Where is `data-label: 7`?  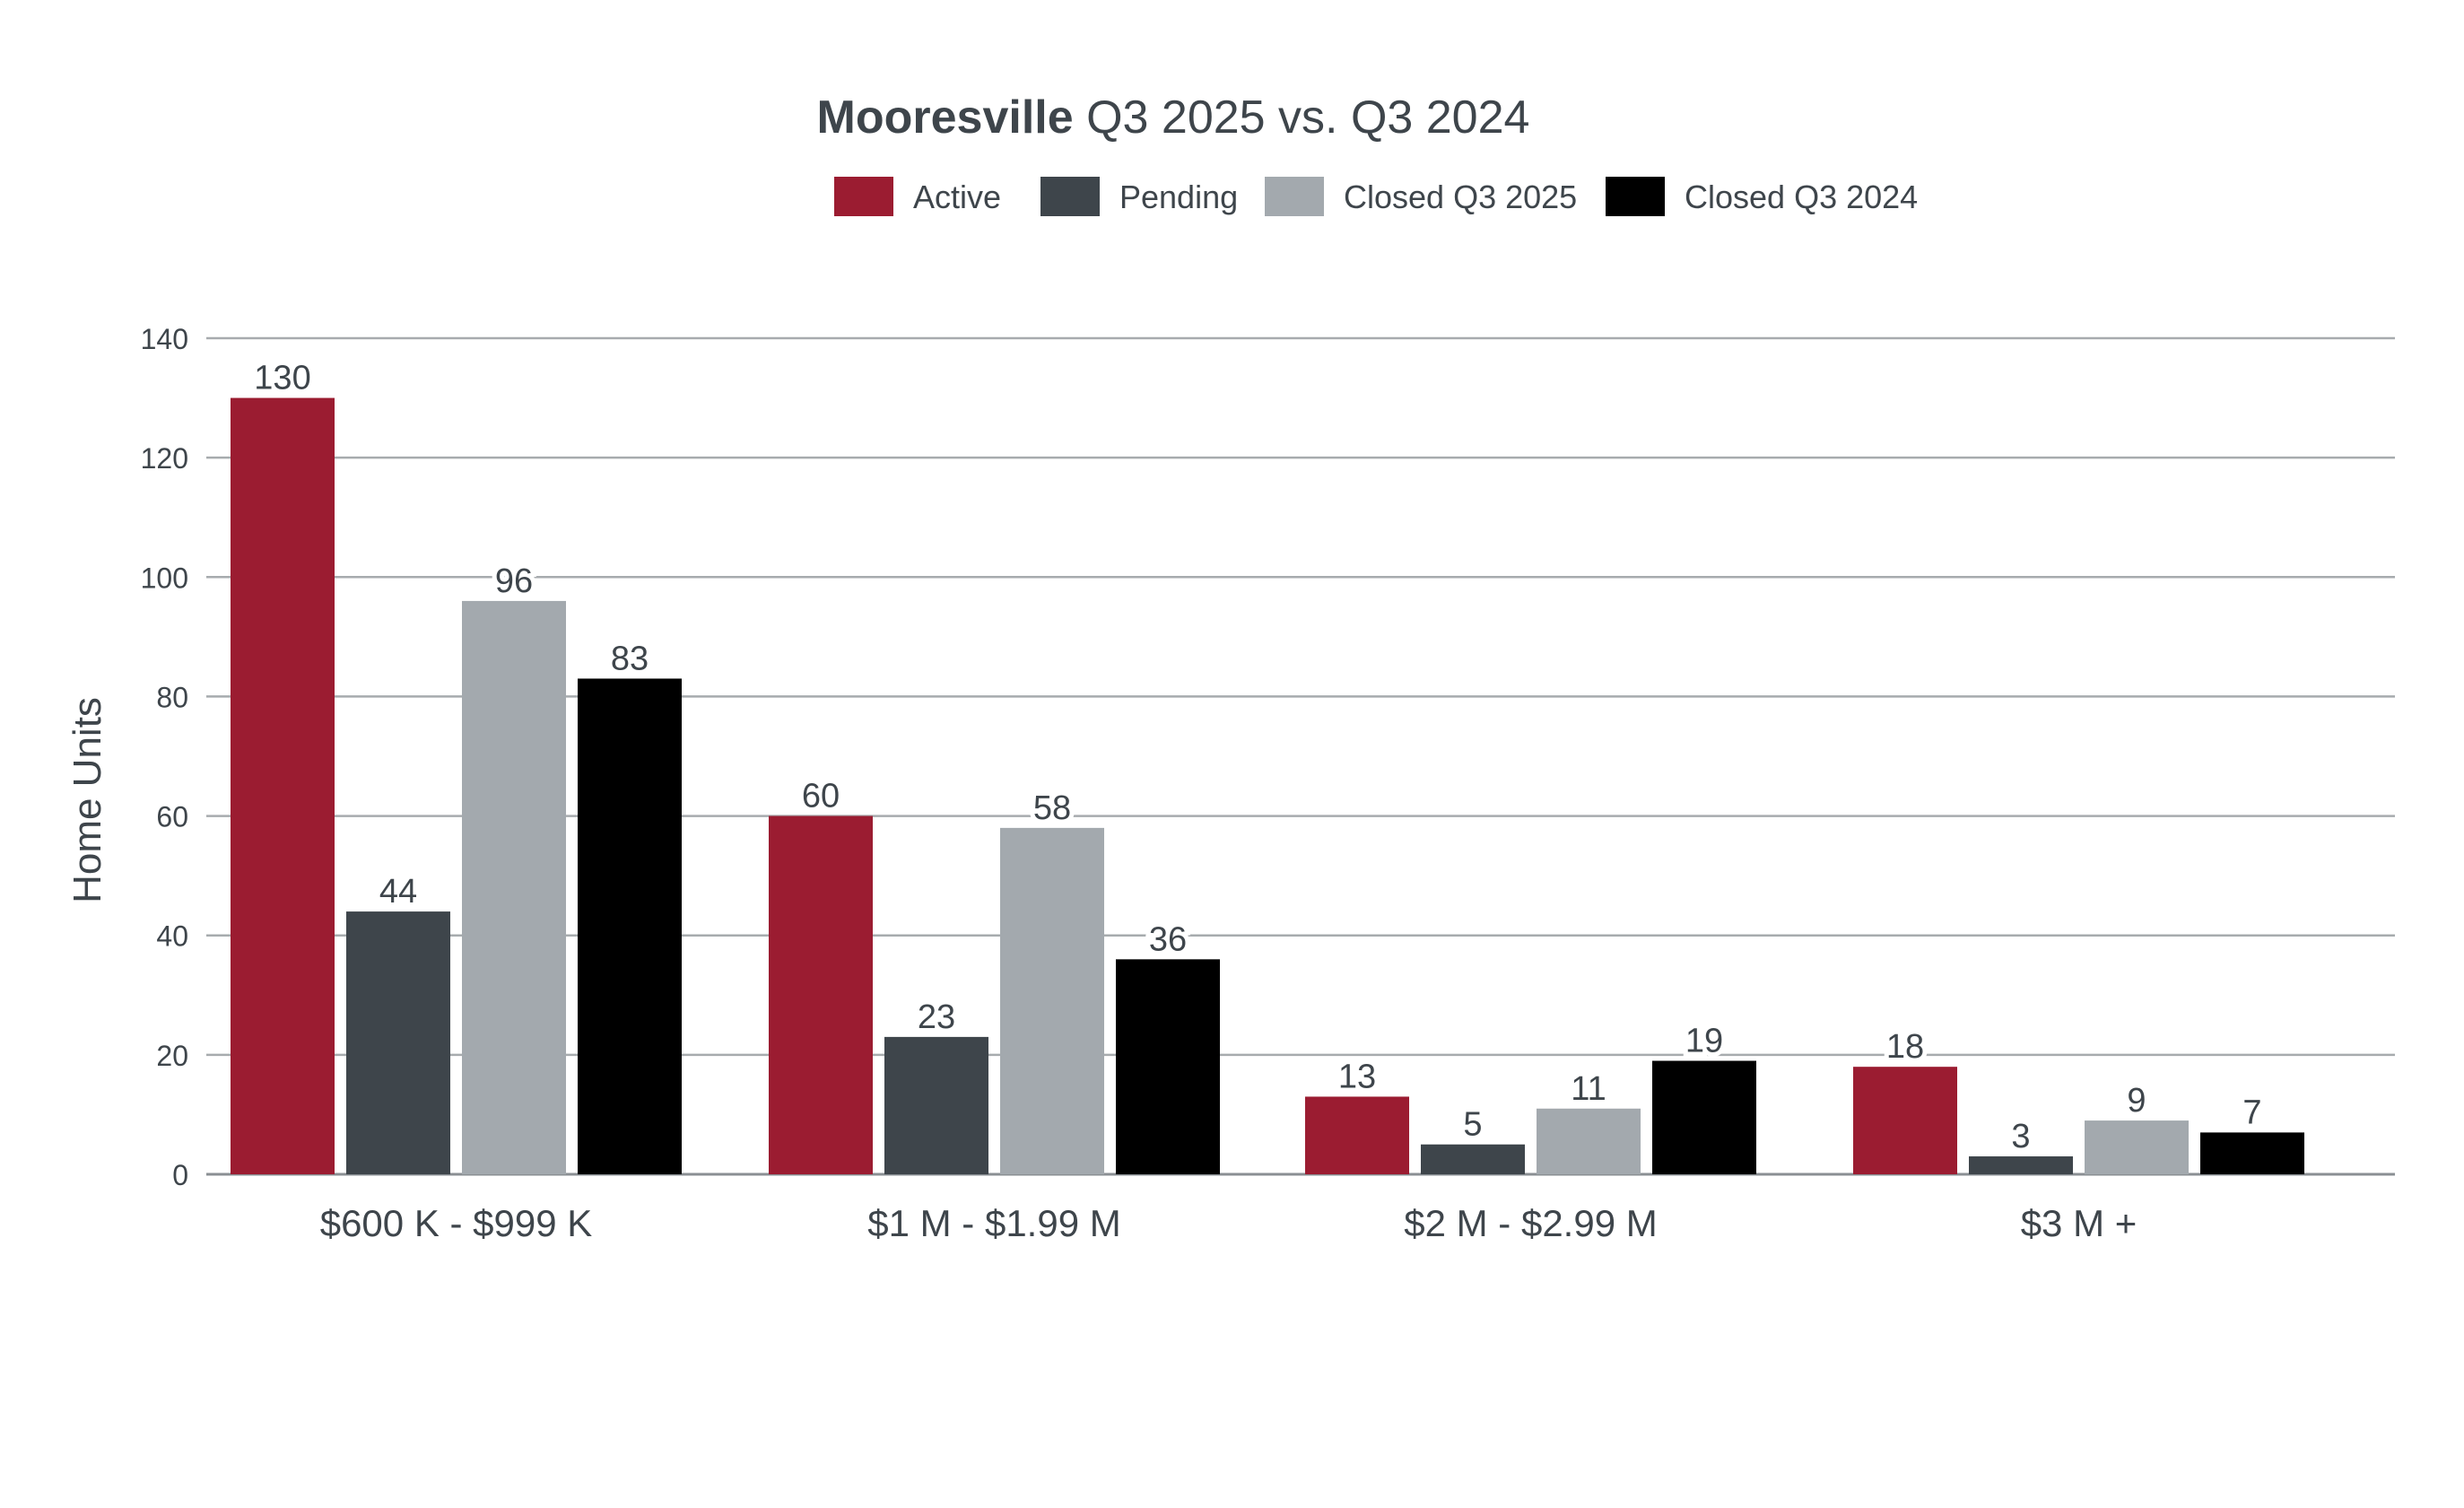 data-label: 7 is located at coordinates (2251, 1113).